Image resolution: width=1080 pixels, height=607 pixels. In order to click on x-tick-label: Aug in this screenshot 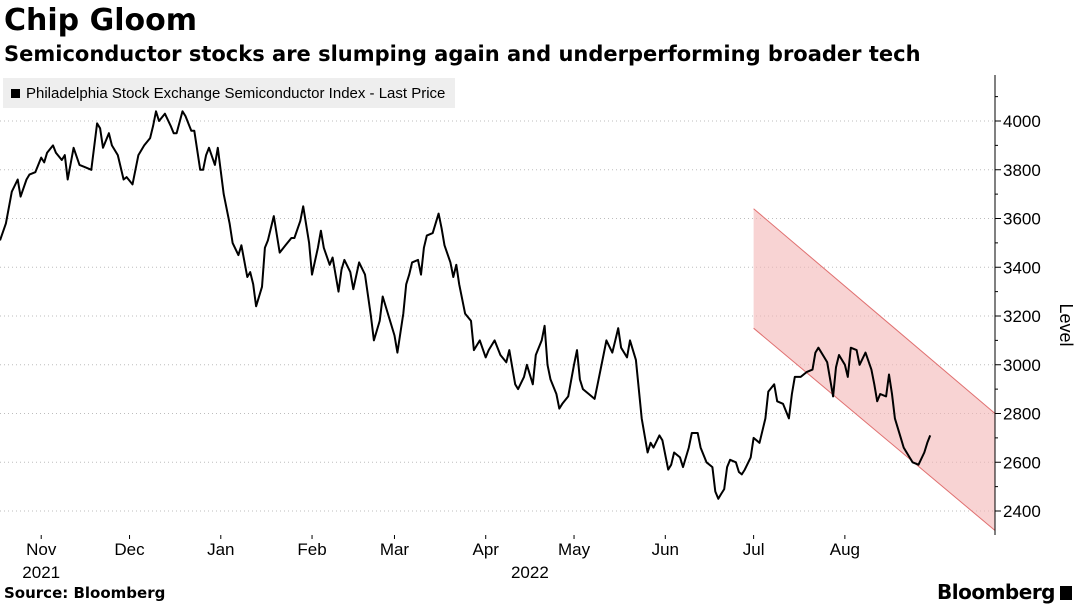, I will do `click(845, 549)`.